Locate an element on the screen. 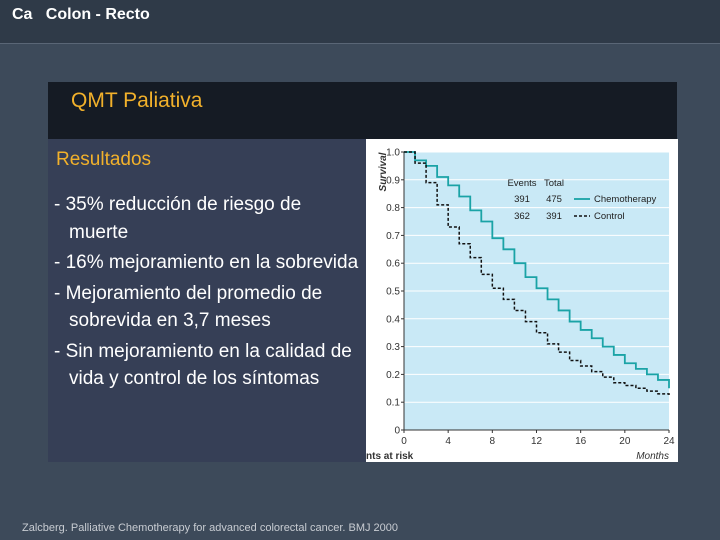 The image size is (720, 540). y-tick-label: 0.3 is located at coordinates (393, 347).